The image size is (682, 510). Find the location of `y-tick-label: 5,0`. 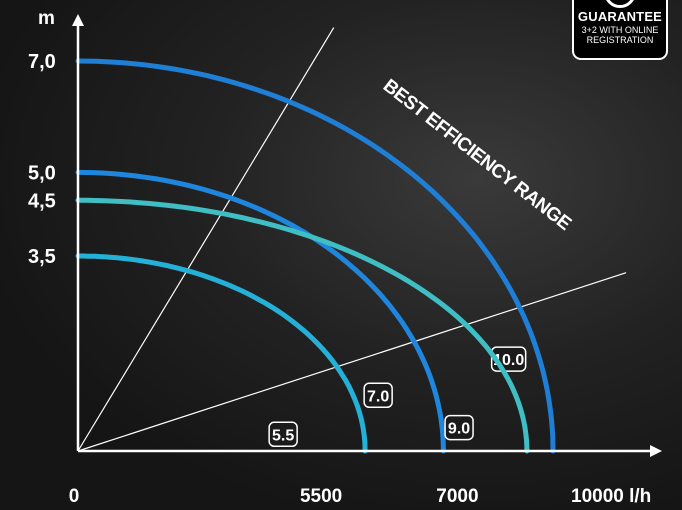

y-tick-label: 5,0 is located at coordinates (42, 173).